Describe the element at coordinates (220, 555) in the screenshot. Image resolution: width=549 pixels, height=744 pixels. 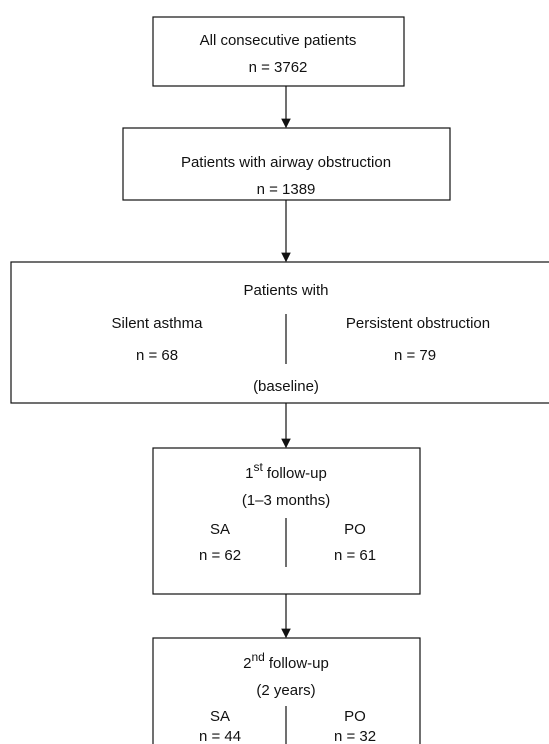
I see `group-count: n = 62` at that location.